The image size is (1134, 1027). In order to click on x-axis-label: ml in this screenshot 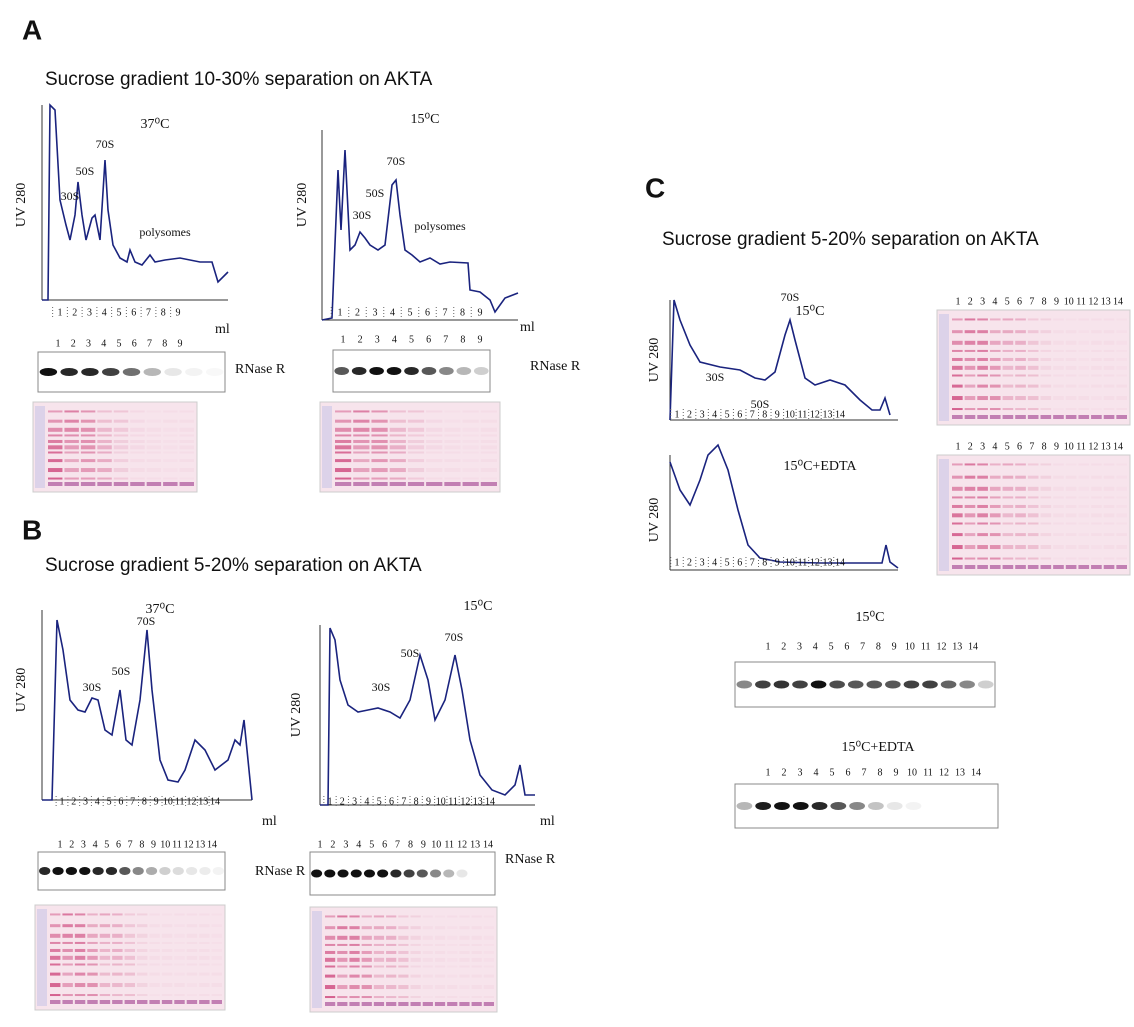, I will do `click(527, 327)`.